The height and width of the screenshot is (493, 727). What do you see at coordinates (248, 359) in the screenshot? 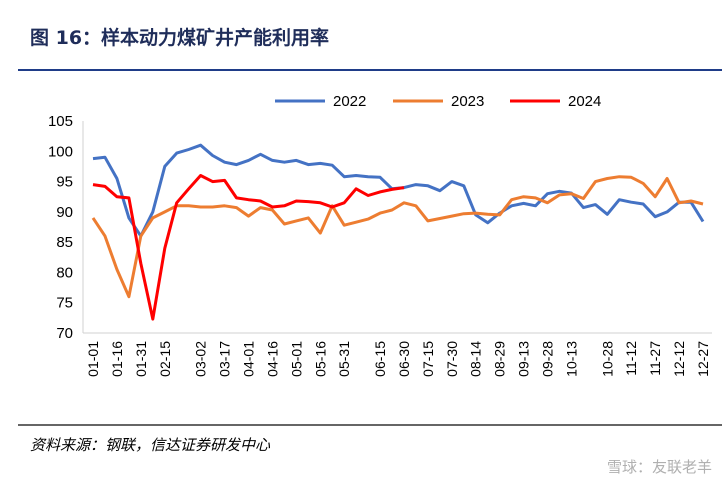
I see `x-tick-label: 04-01` at bounding box center [248, 359].